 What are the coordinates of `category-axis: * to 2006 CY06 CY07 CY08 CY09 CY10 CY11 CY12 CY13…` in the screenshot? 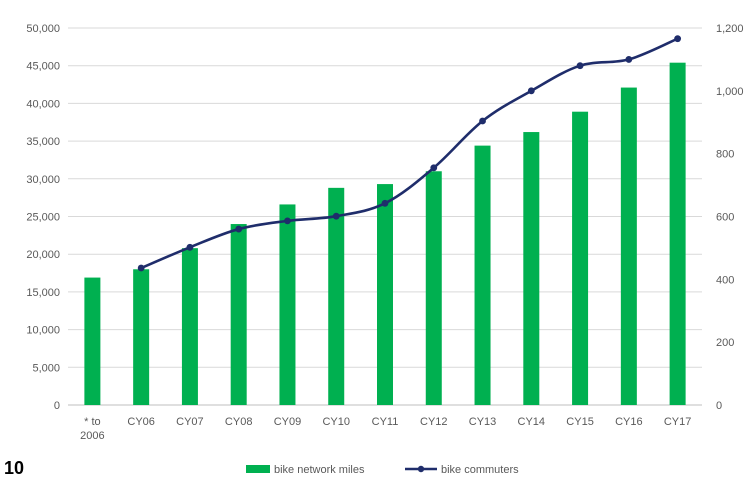 It's located at (385, 429).